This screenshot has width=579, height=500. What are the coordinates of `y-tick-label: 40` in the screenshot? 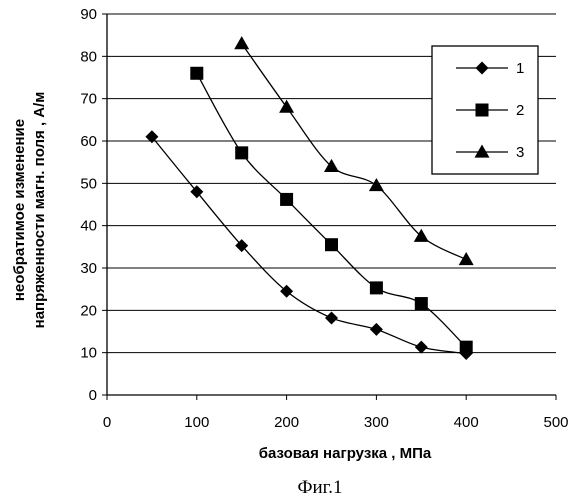 It's located at (88, 226).